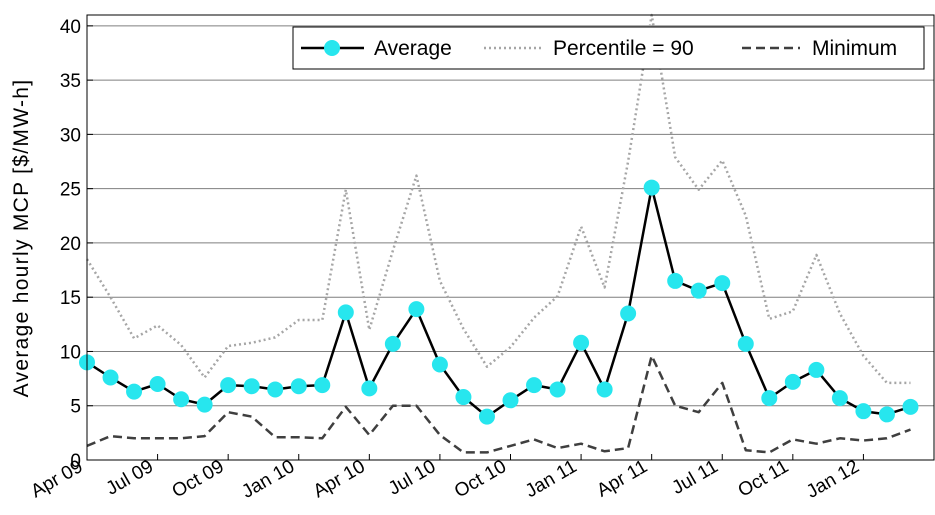  What do you see at coordinates (70, 135) in the screenshot?
I see `y-tick-label: 30` at bounding box center [70, 135].